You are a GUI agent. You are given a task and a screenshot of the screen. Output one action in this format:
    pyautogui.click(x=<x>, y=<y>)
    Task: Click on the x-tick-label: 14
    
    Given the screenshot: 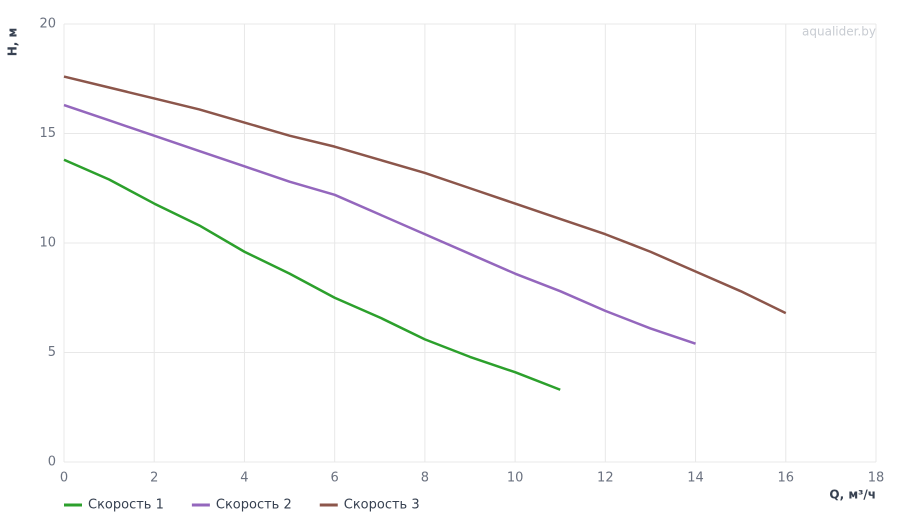 What is the action you would take?
    pyautogui.click(x=695, y=478)
    